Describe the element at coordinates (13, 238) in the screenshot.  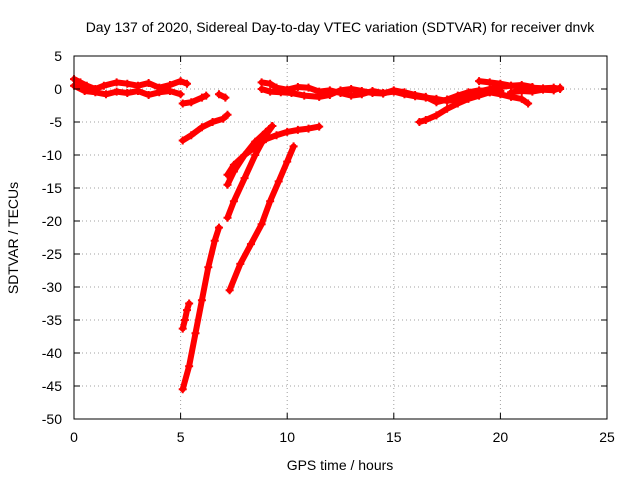
I see `y-axis-label: SDTVAR / TECUs` at that location.